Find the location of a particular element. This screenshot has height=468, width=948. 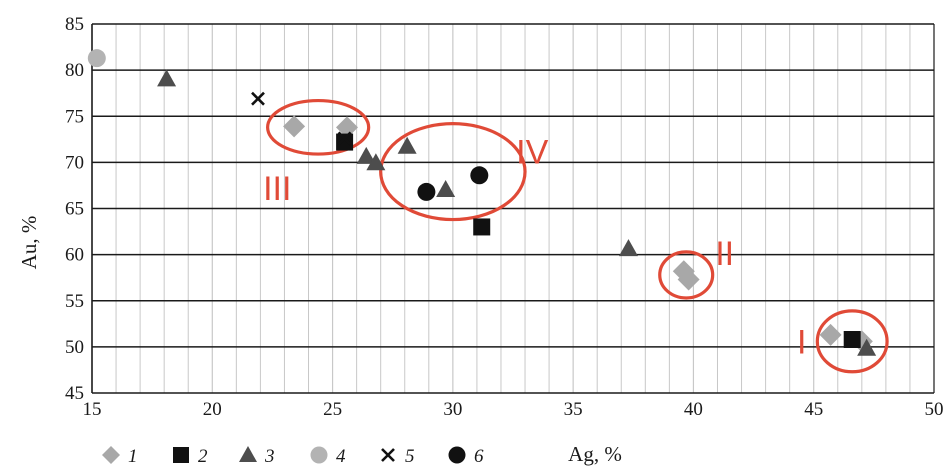

x-tick-label: 45 is located at coordinates (813, 409).